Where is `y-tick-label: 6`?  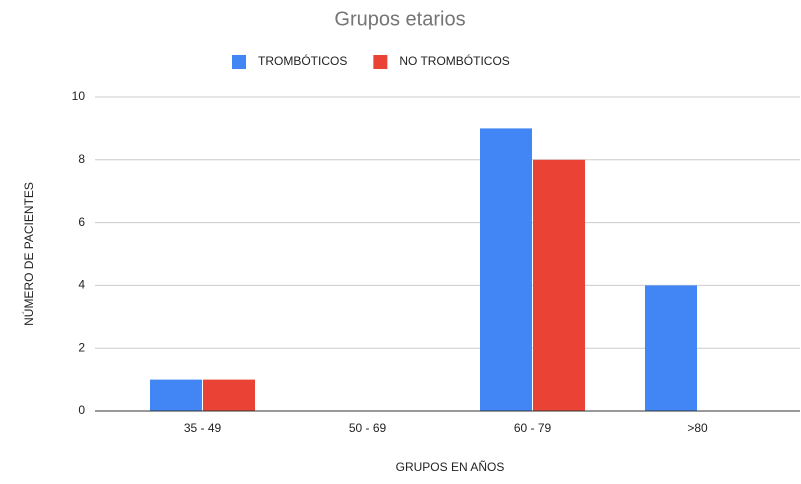
y-tick-label: 6 is located at coordinates (81, 222).